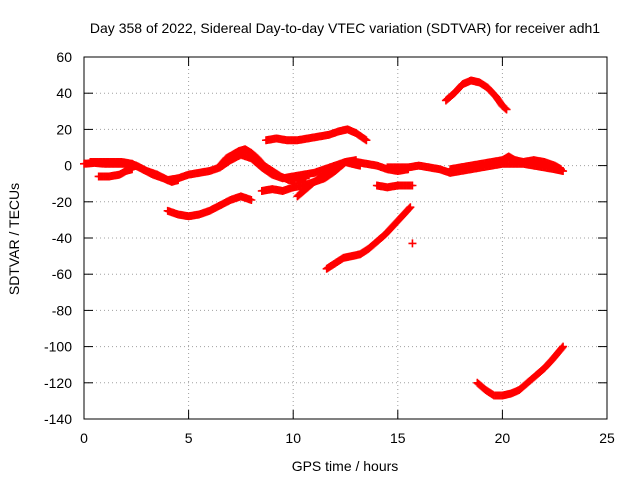 The height and width of the screenshot is (480, 640). Describe the element at coordinates (64, 93) in the screenshot. I see `y-tick-label: 40` at that location.